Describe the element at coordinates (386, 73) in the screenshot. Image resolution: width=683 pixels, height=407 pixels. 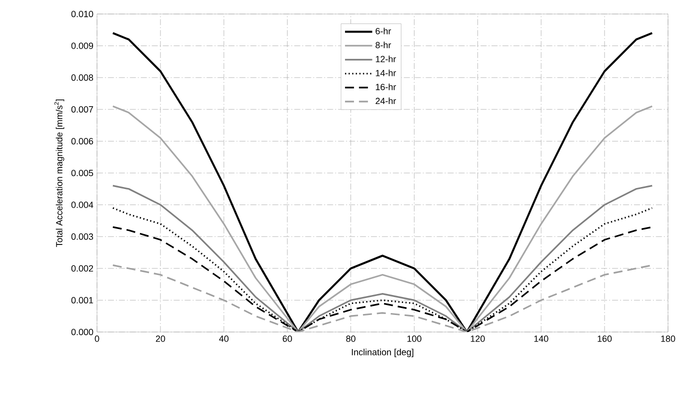
I see `legend-label: 14-hr` at that location.